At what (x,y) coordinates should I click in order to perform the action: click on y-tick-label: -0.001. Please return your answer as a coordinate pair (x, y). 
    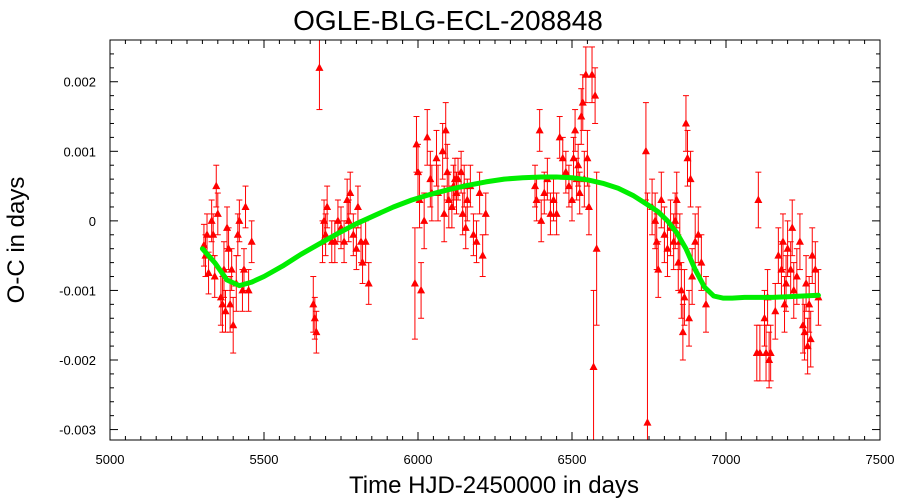
    Looking at the image, I should click on (77, 290).